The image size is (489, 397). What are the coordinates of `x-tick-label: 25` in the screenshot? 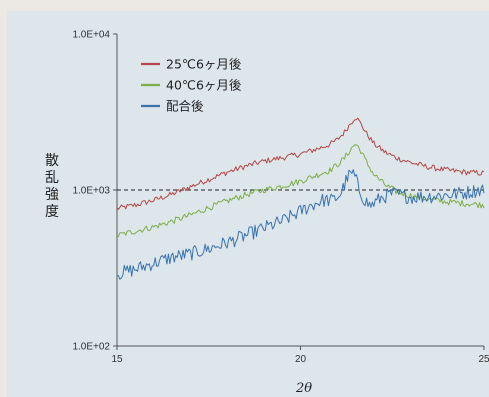 It's located at (483, 359).